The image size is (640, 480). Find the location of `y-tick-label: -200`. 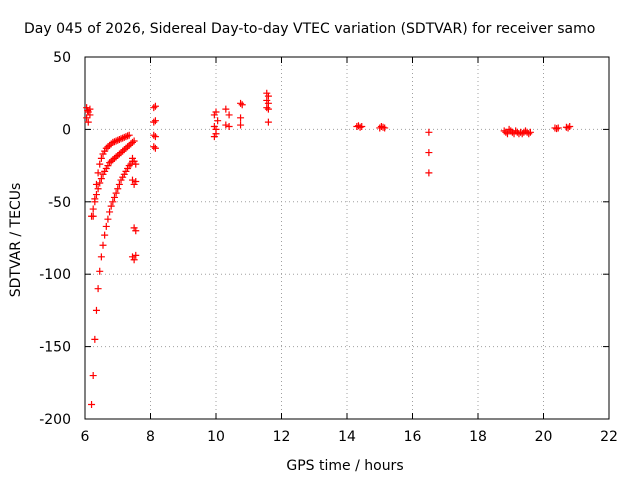

y-tick-label: -200 is located at coordinates (55, 420).